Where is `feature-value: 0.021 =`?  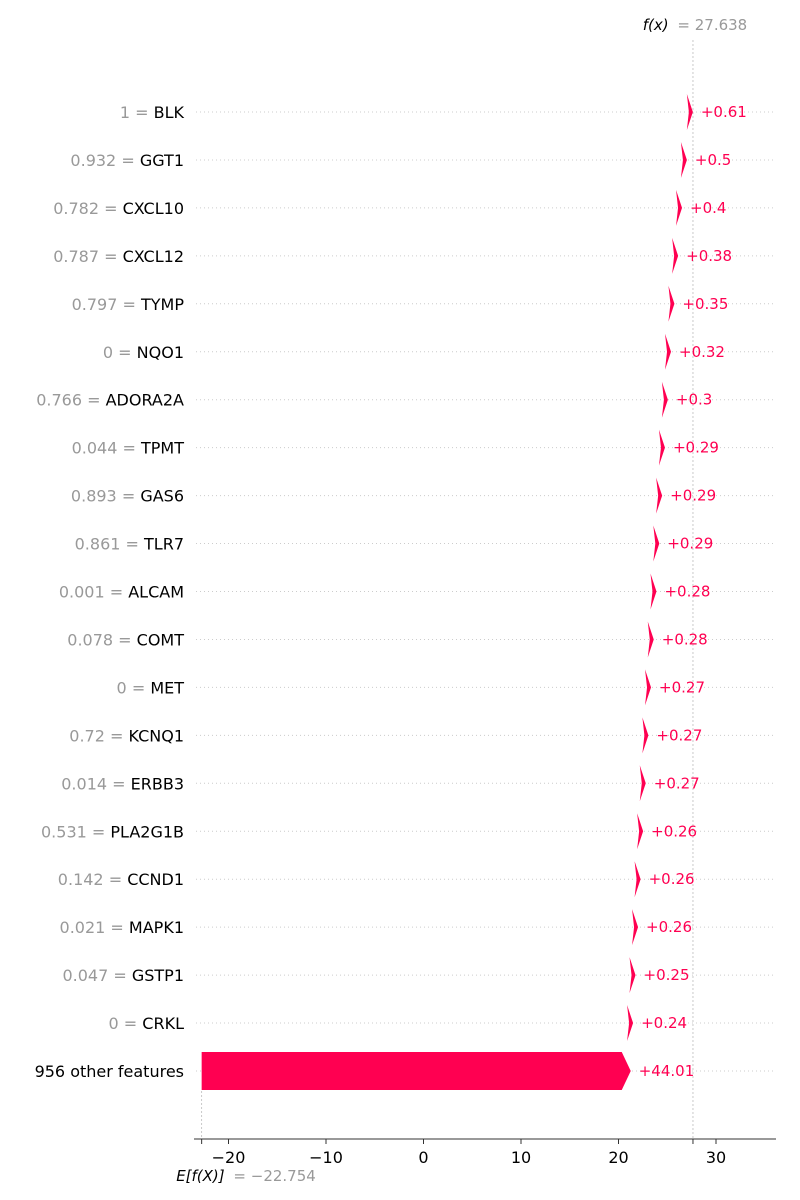
feature-value: 0.021 = is located at coordinates (94, 927).